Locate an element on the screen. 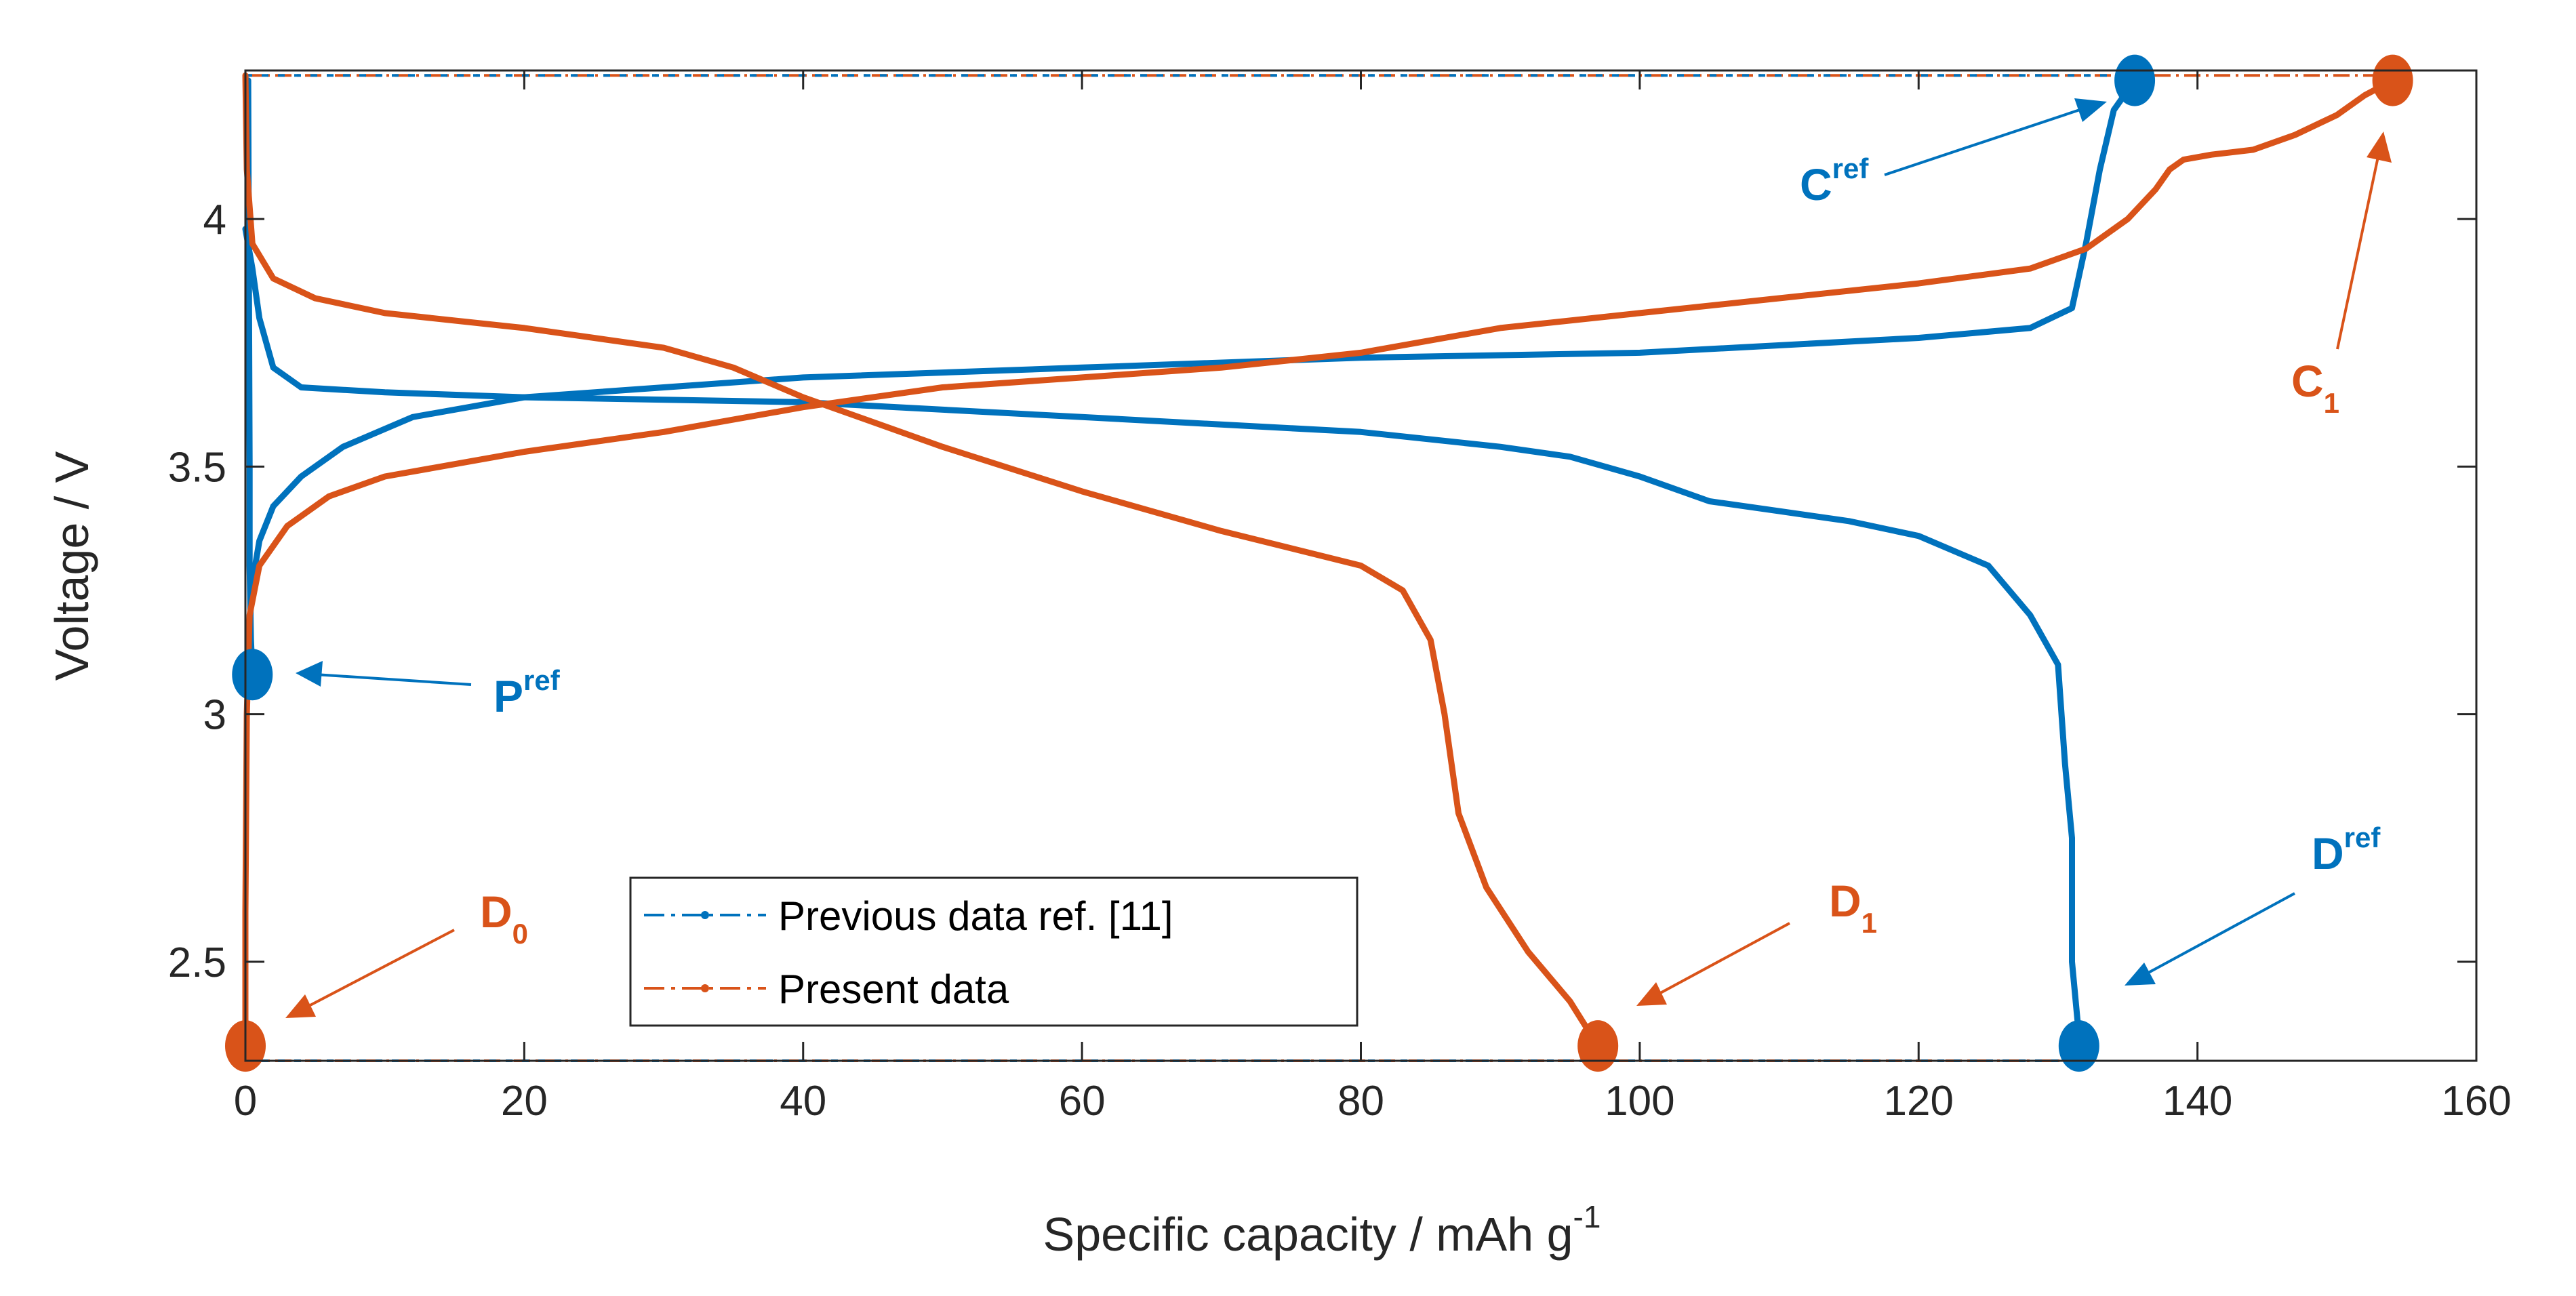 Image resolution: width=2576 pixels, height=1296 pixels. dref-arrowhead is located at coordinates (2140, 974).